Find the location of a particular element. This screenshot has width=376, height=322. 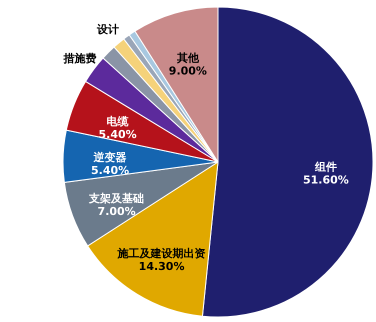

slice-label: 电缆 is located at coordinates (118, 121).